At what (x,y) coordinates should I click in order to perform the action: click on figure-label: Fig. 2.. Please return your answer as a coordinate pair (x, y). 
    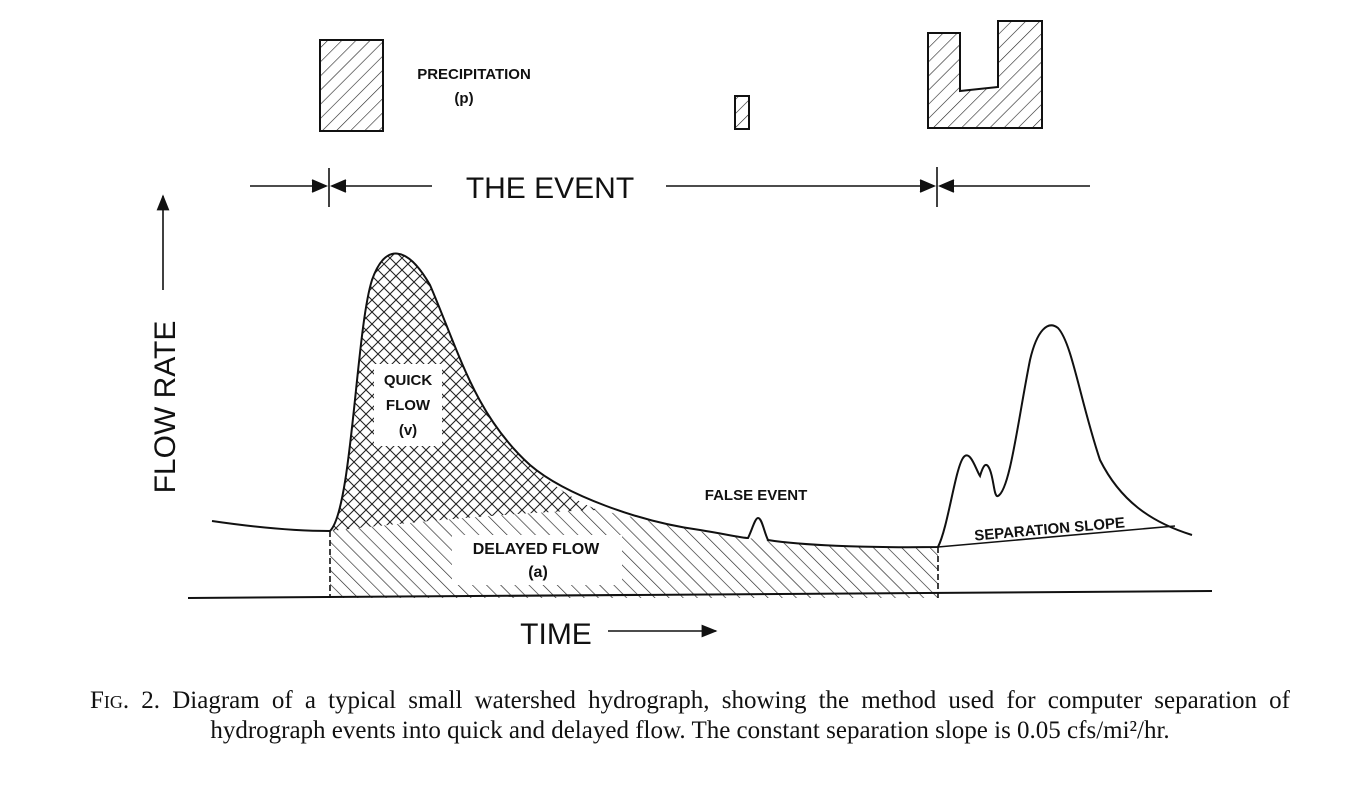
    Looking at the image, I should click on (125, 700).